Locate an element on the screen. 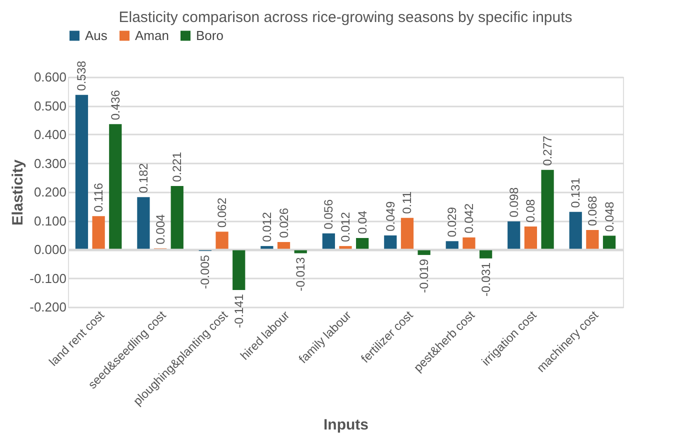 The width and height of the screenshot is (675, 444). data-label: -0.013 is located at coordinates (301, 274).